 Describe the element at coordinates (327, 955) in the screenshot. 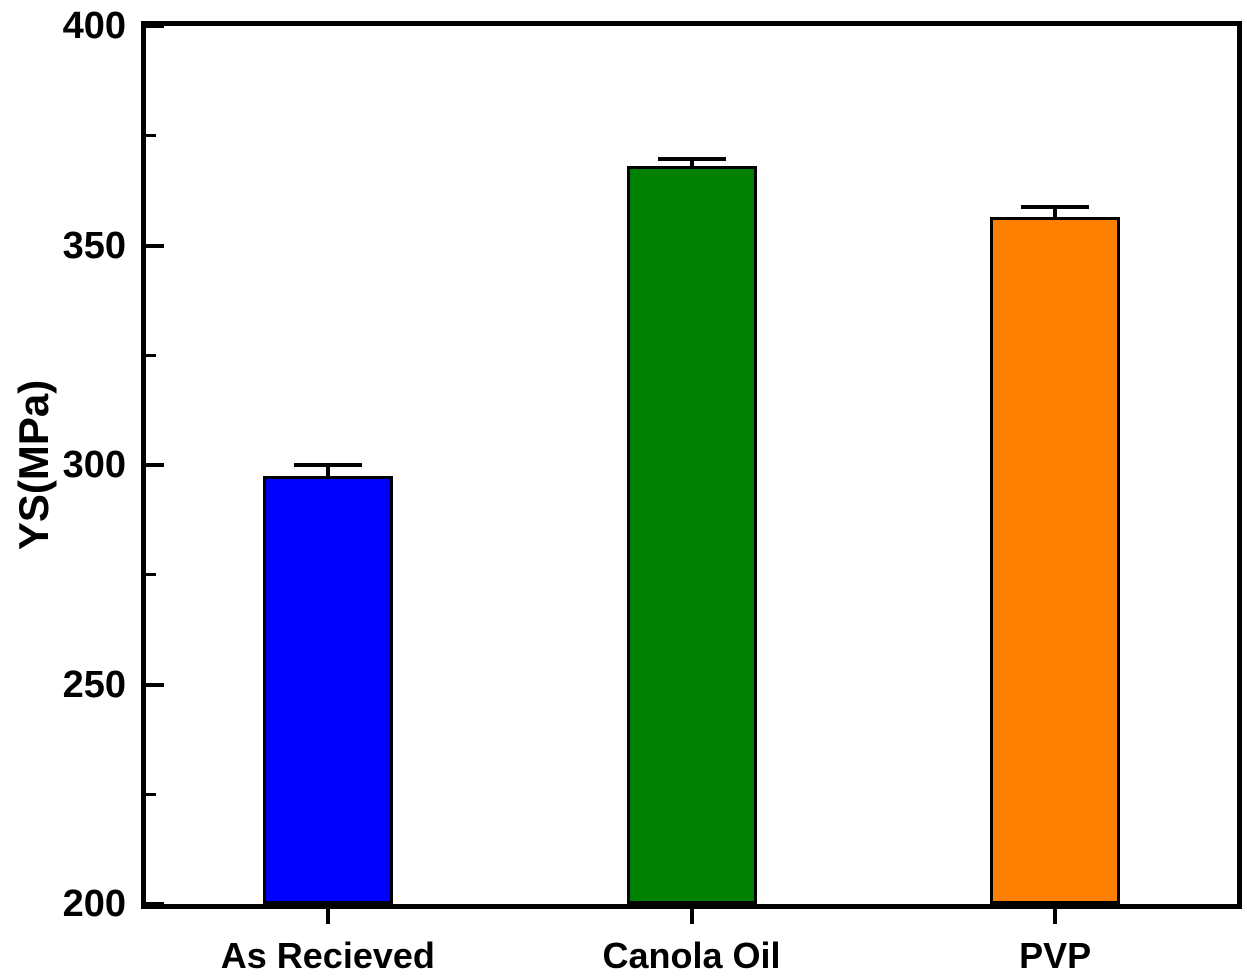

I see `x-tick-label-as-recieved: As Recieved` at that location.